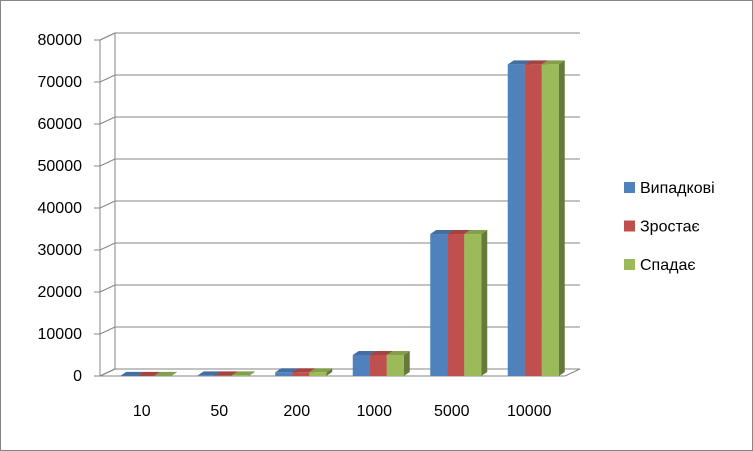 This screenshot has width=753, height=451. I want to click on x-tick-label: 50, so click(219, 411).